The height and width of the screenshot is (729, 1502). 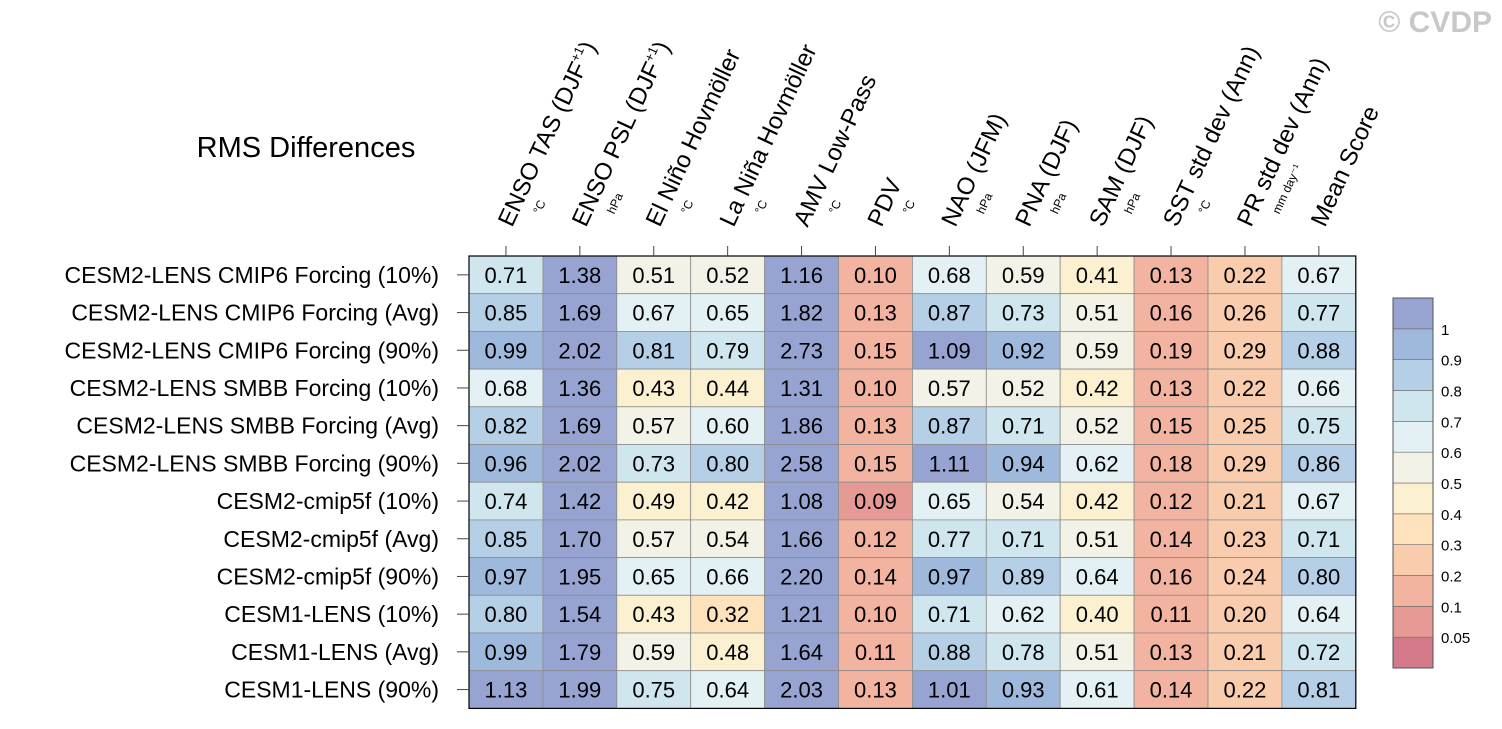 What do you see at coordinates (257, 426) in the screenshot?
I see `row-label: CESM2-LENS SMBB Forcing (Avg)` at bounding box center [257, 426].